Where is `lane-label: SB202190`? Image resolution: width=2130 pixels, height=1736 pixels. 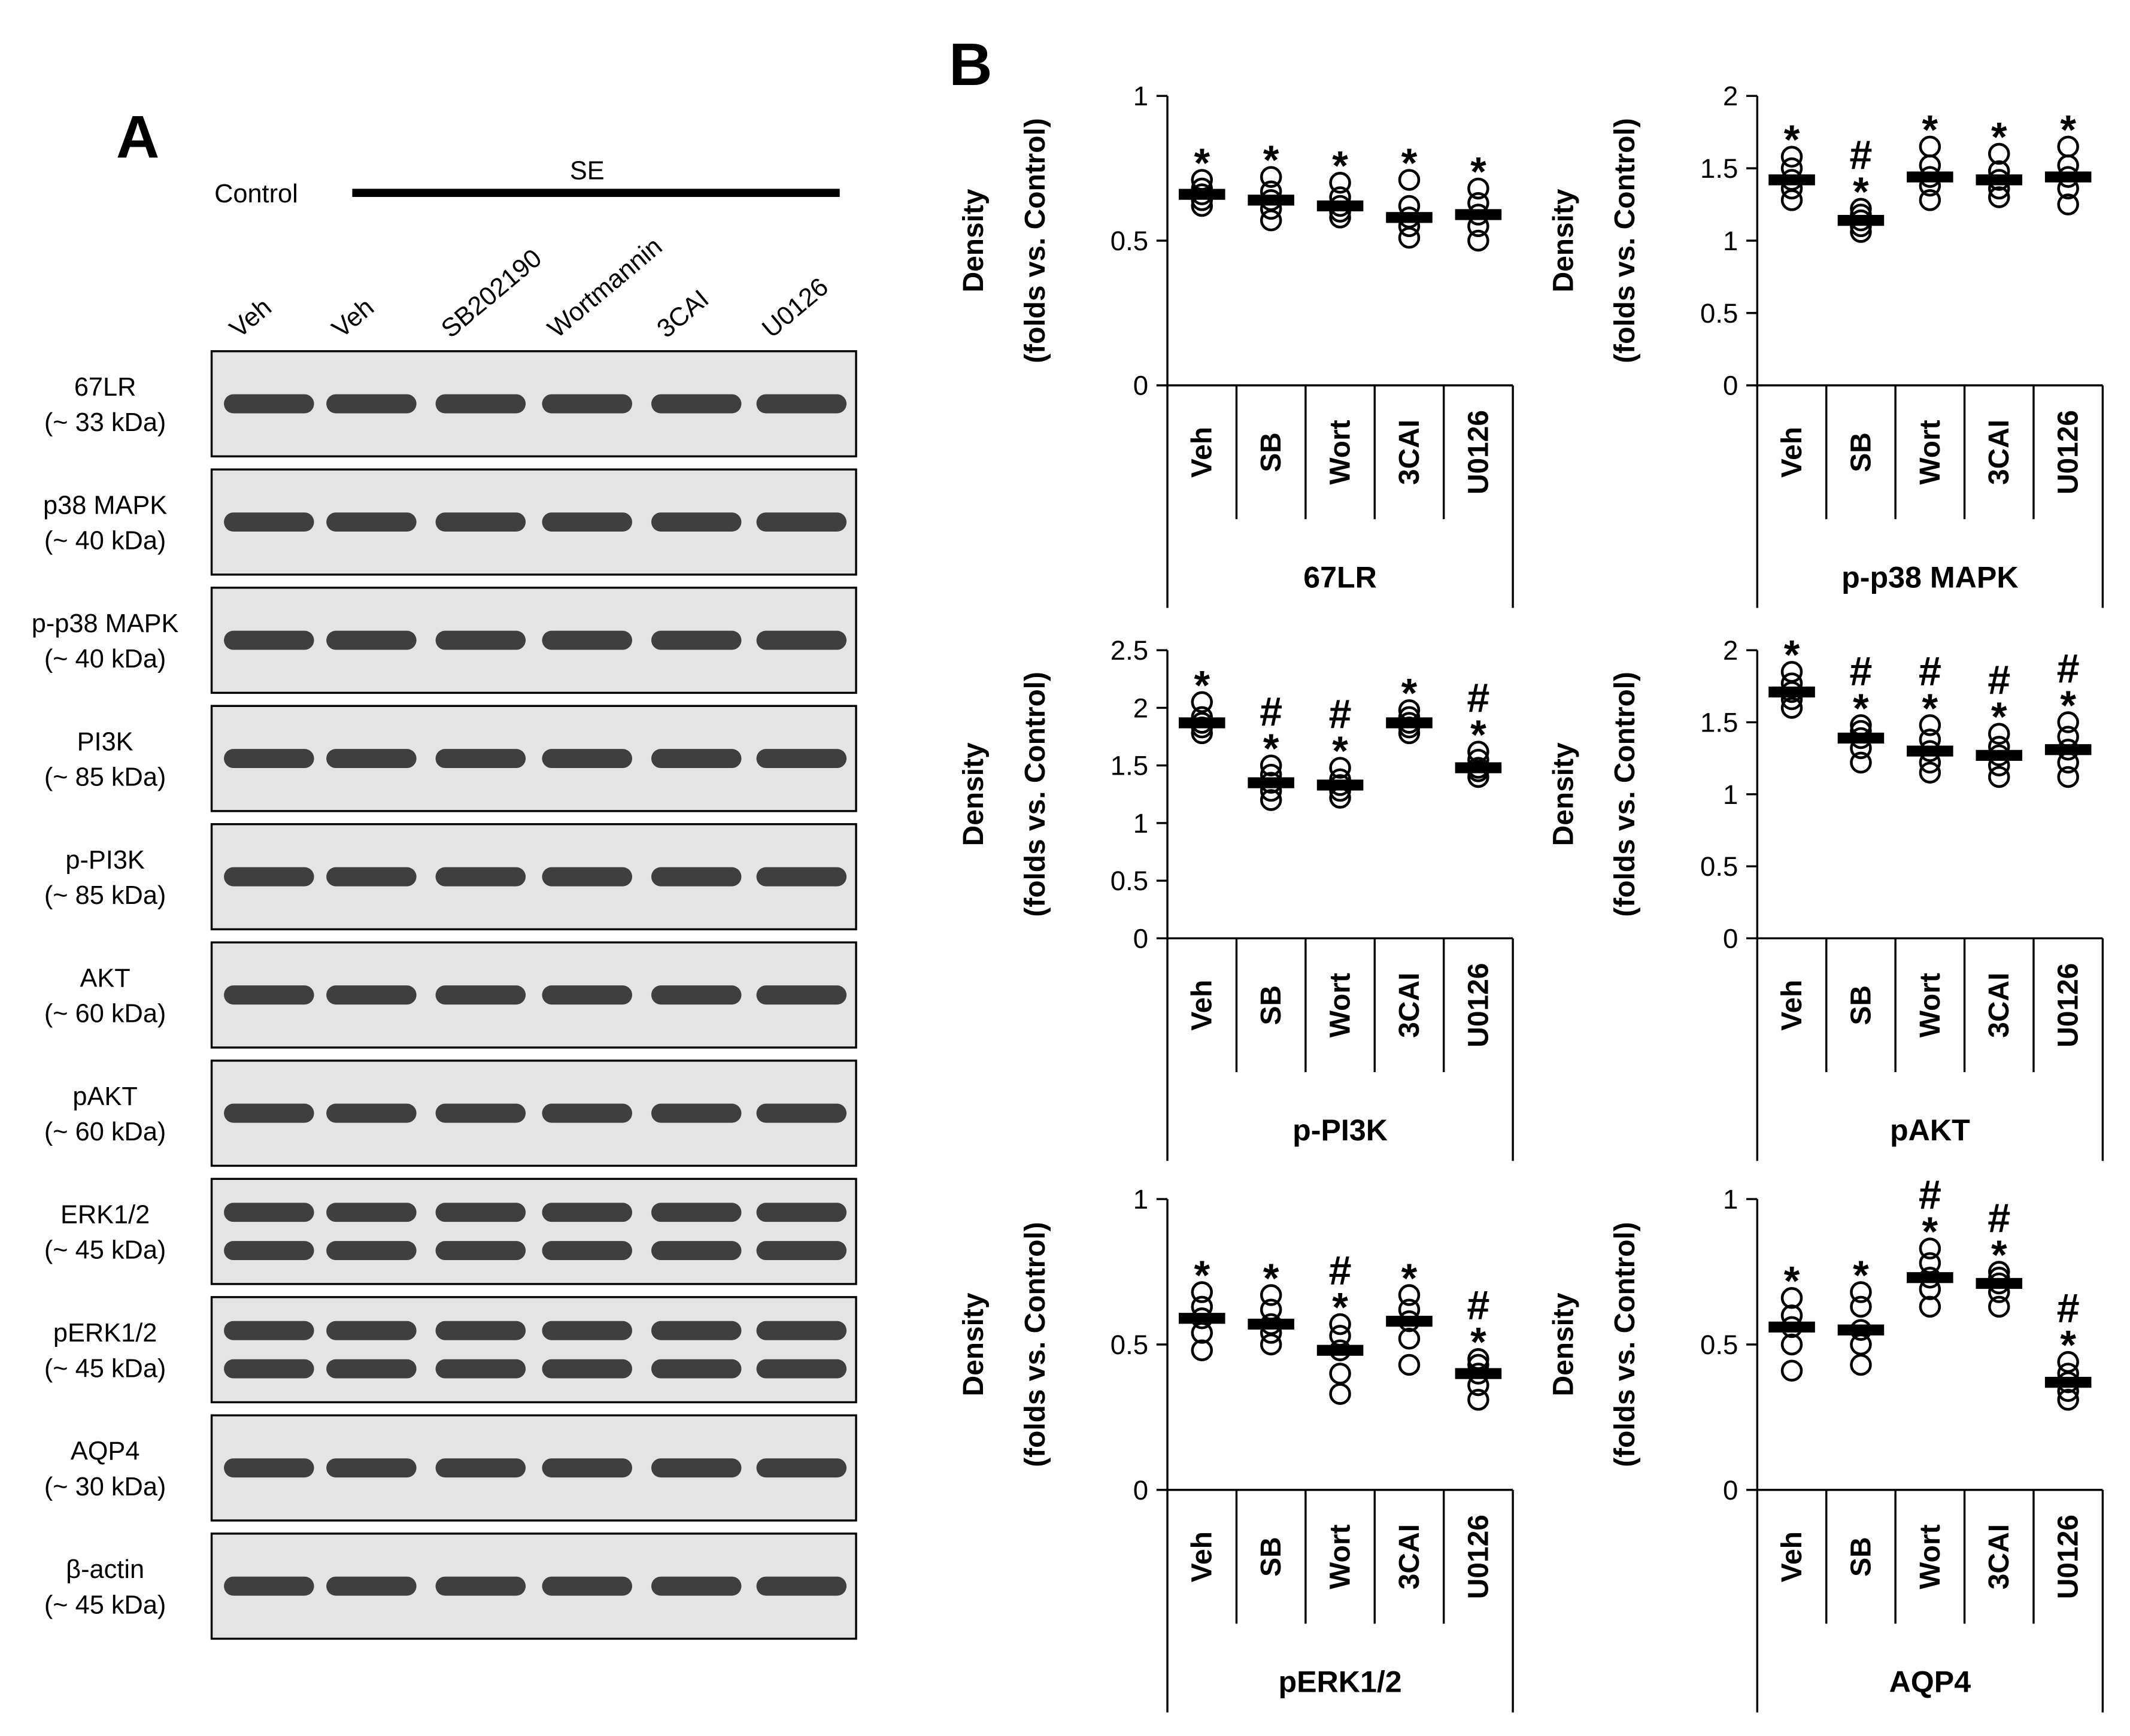 lane-label: SB202190 is located at coordinates (492, 294).